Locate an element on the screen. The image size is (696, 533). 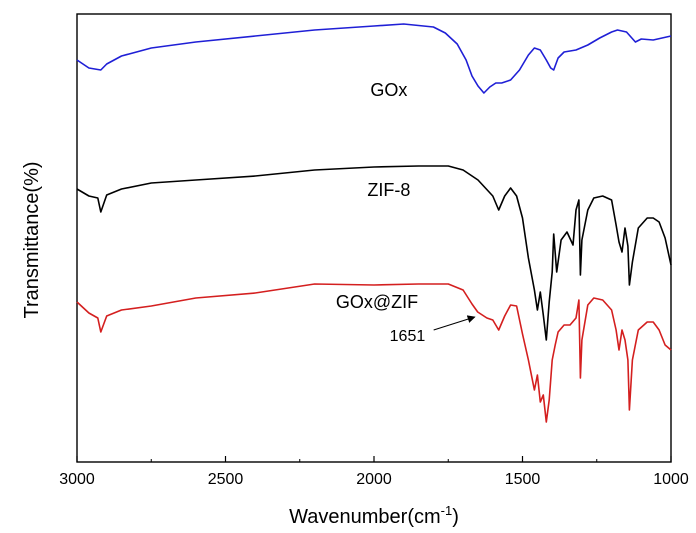
x-axis-title-close: ) is located at coordinates (455, 517).